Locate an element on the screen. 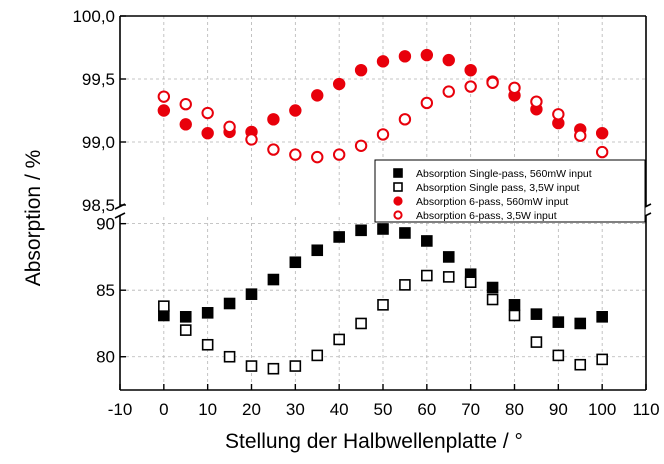 The width and height of the screenshot is (664, 464). x-tick-label: 30 is located at coordinates (295, 409).